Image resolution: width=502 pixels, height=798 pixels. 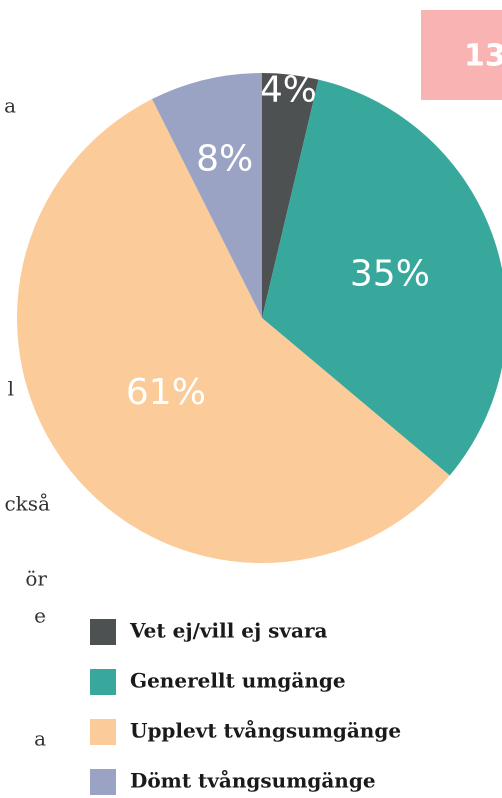 What do you see at coordinates (253, 781) in the screenshot?
I see `legend-label: Dömt tvångsumgänge` at bounding box center [253, 781].